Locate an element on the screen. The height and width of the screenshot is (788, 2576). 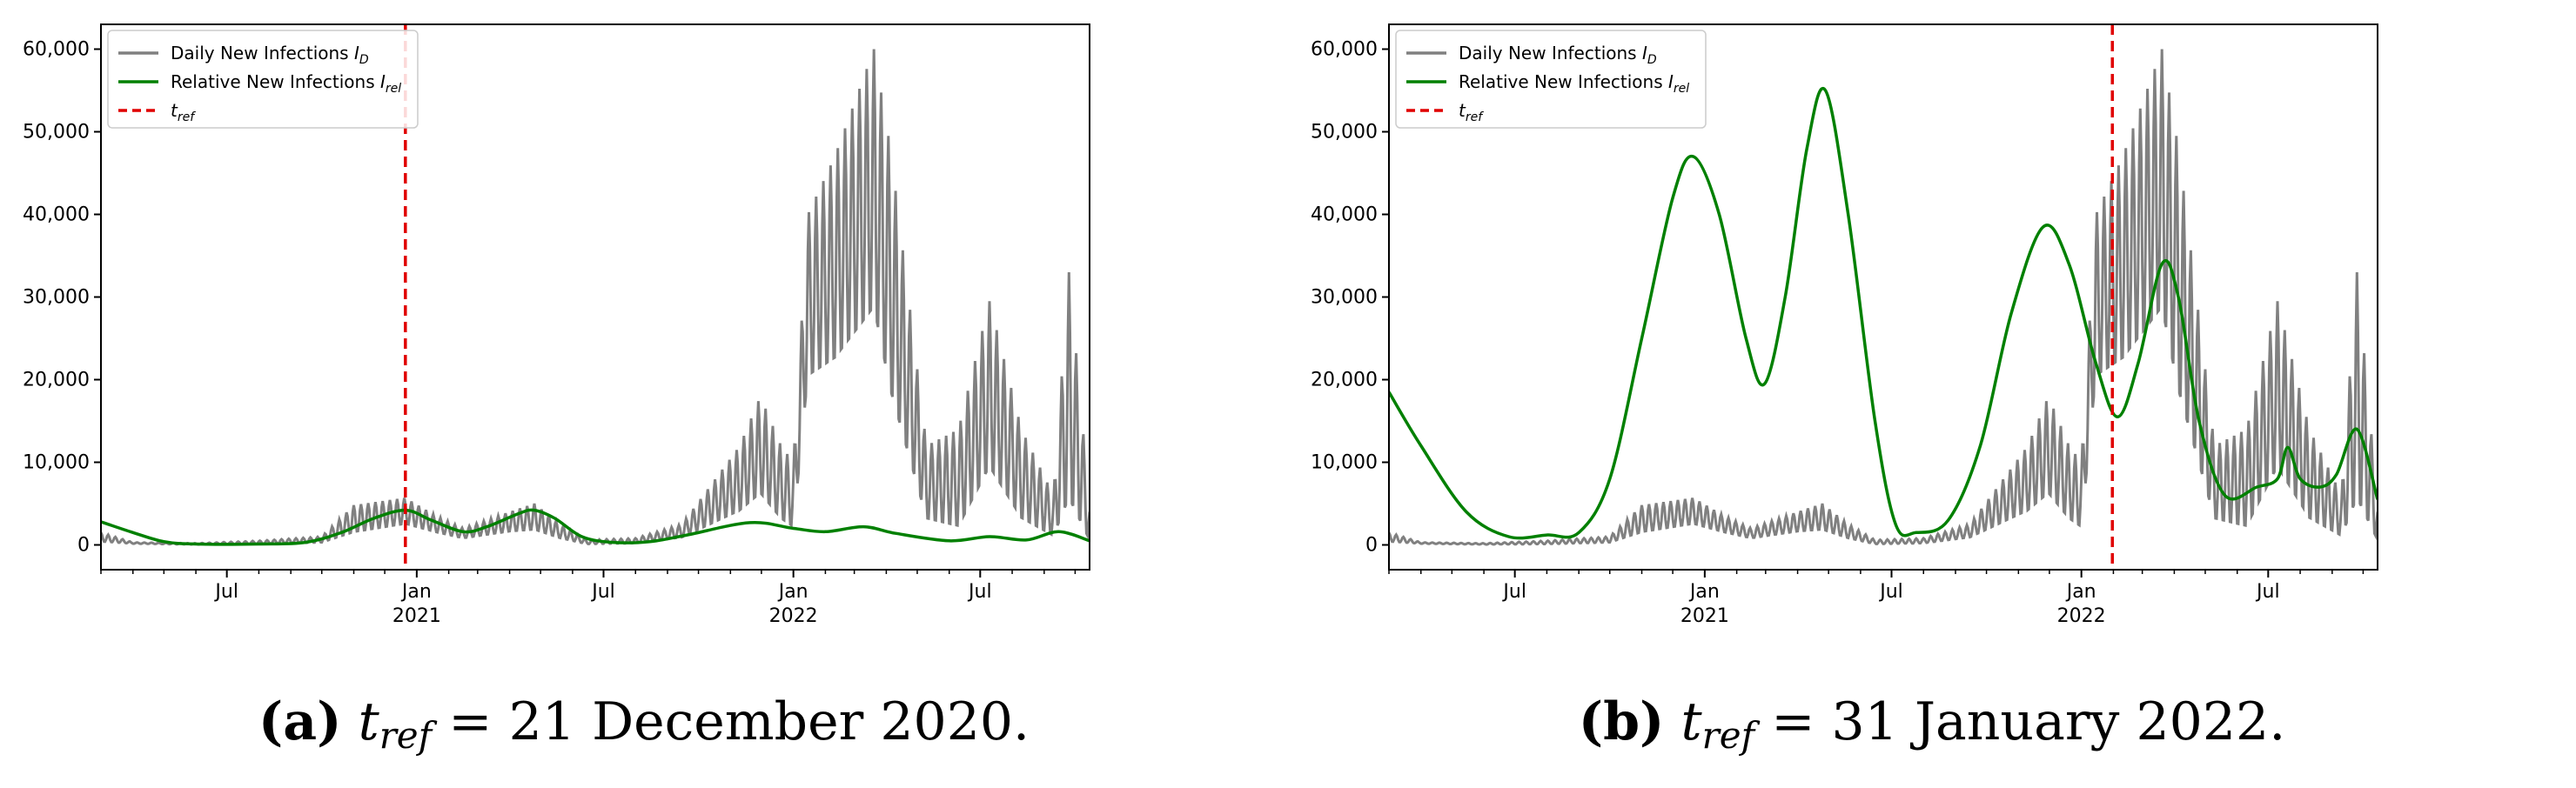
caption-b: (b) tref = 31 January 2022. is located at coordinates (1932, 724).